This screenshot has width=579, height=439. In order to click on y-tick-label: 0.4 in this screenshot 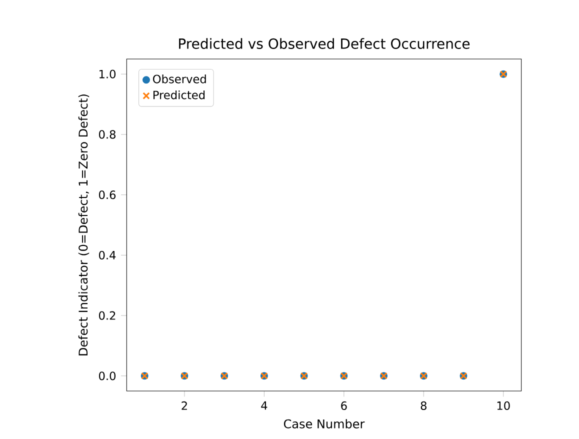, I will do `click(107, 255)`.